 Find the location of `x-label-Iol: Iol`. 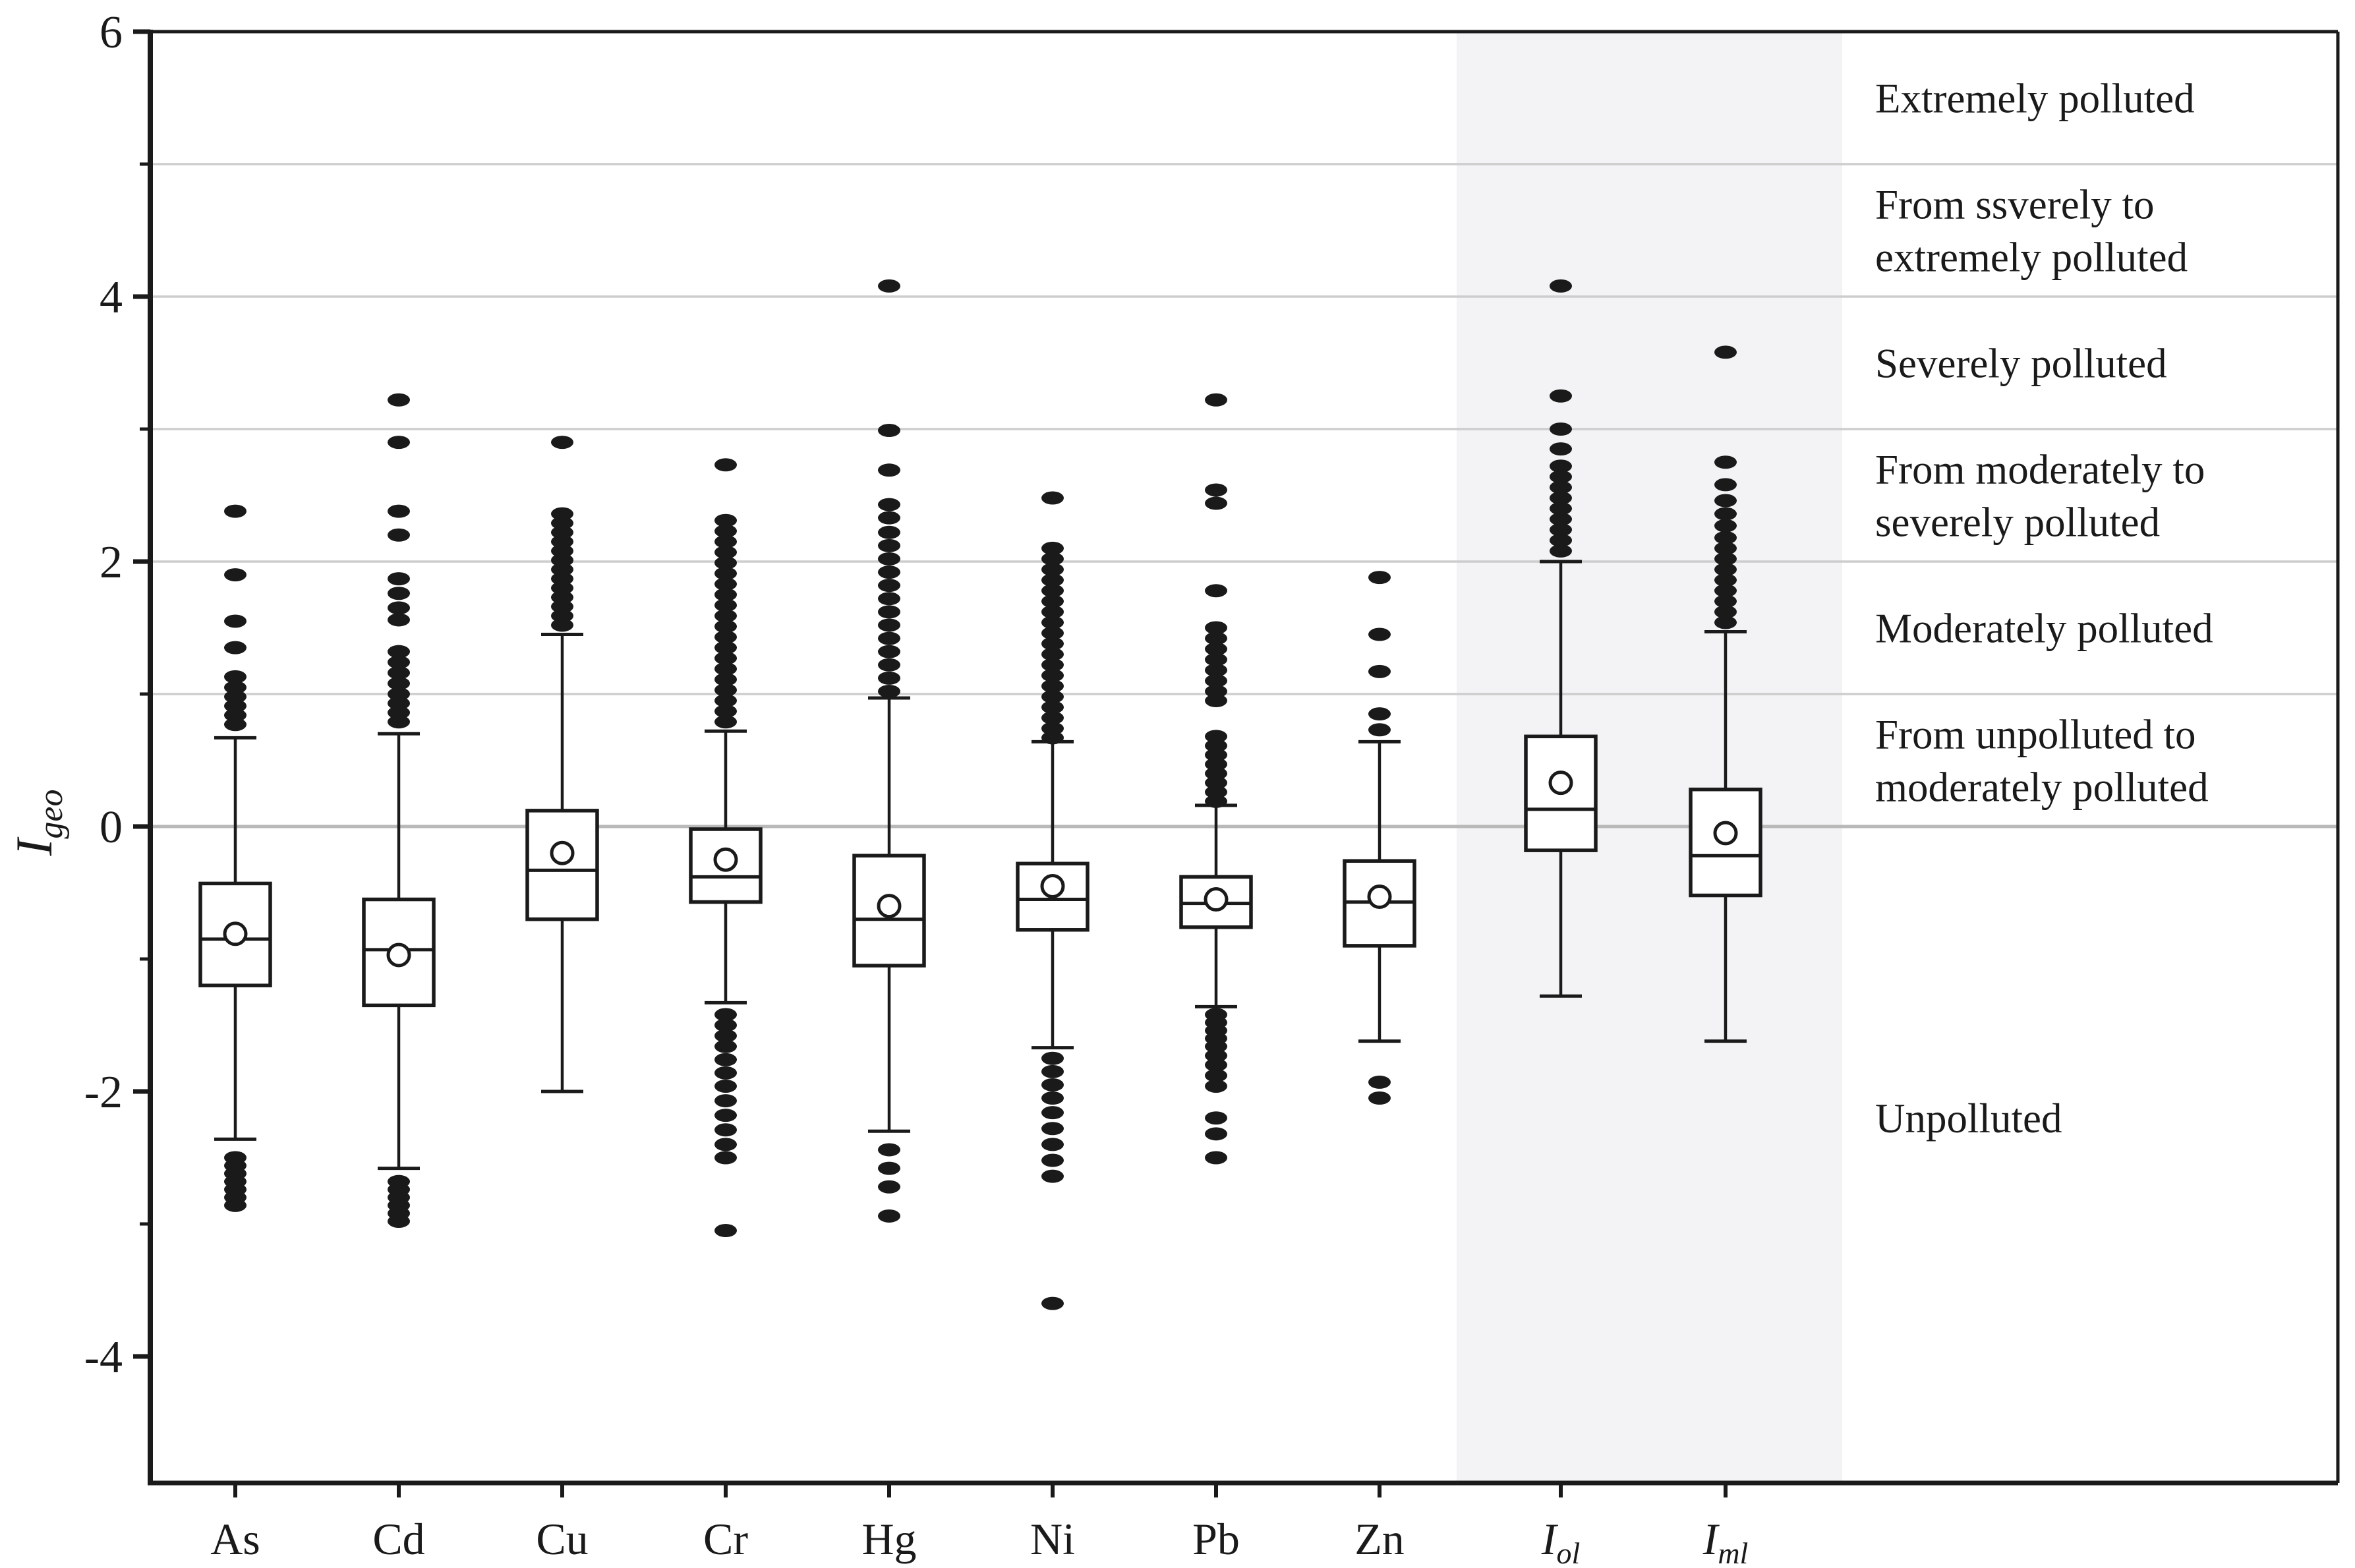

x-label-Iol: Iol is located at coordinates (1560, 1541).